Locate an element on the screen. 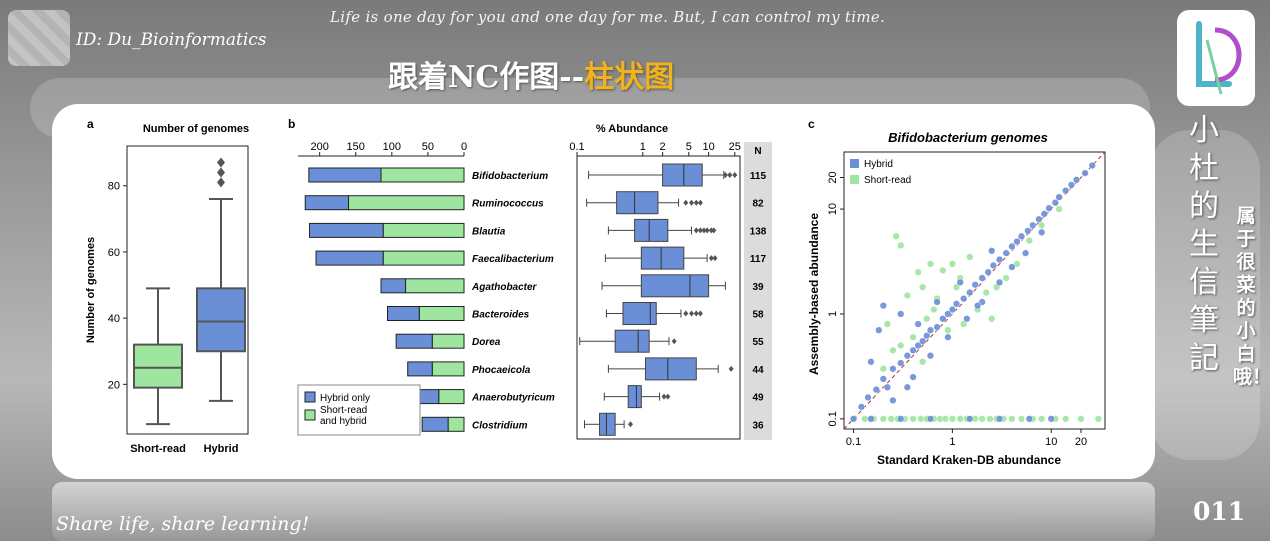 Image resolution: width=1270 pixels, height=541 pixels. x-tick-label: 150 is located at coordinates (356, 147).